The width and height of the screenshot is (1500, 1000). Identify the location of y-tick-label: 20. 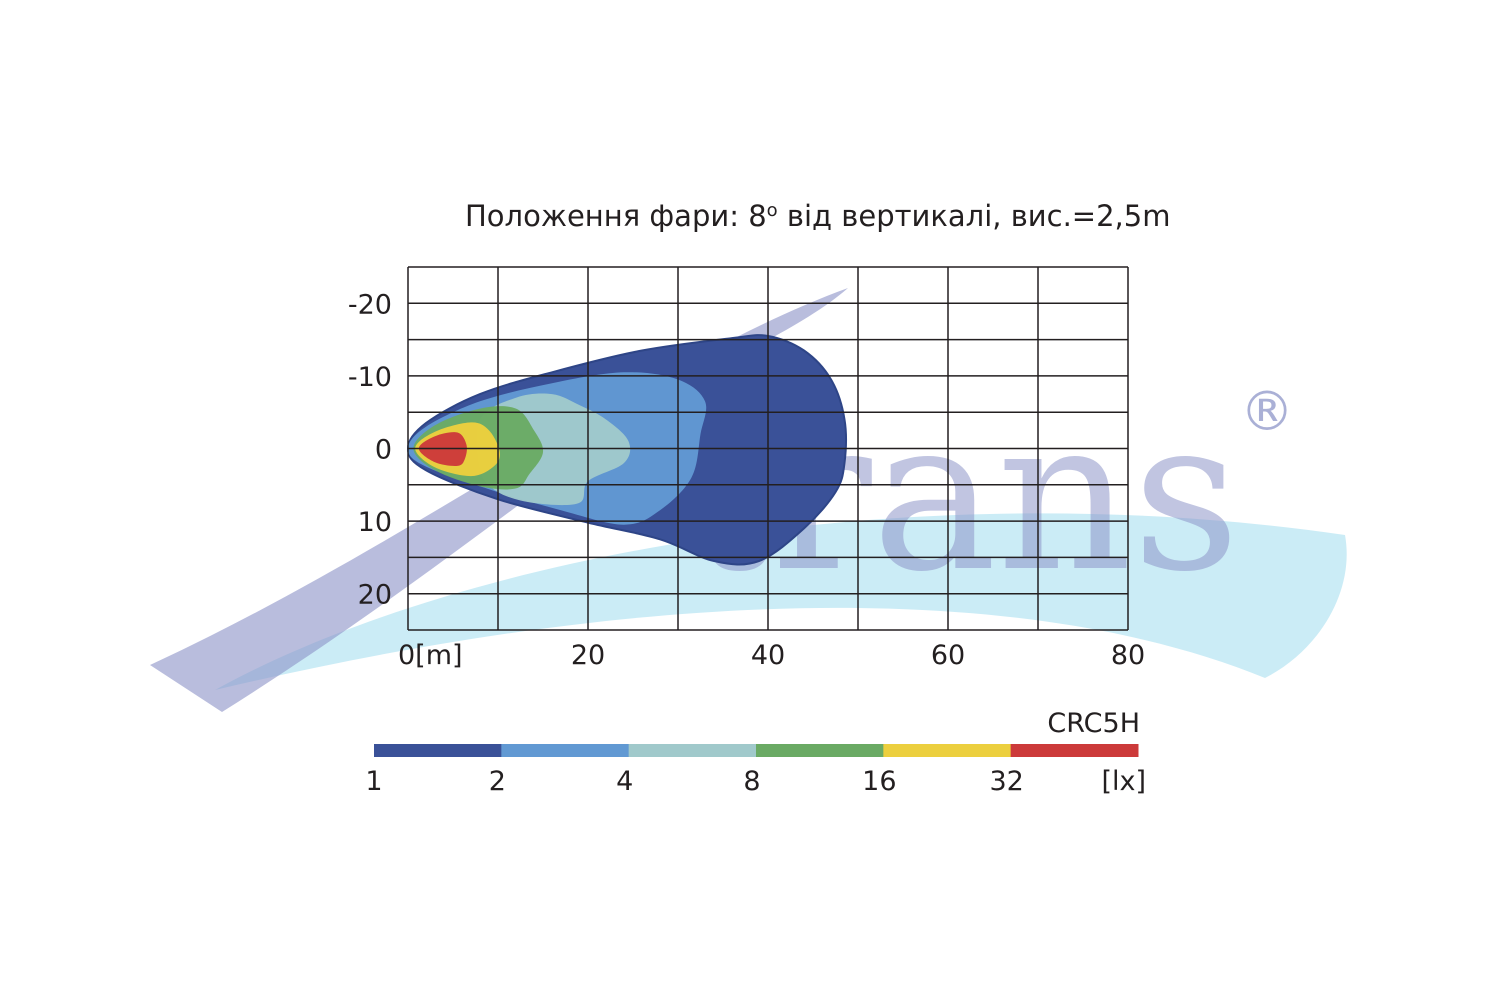
(375, 595).